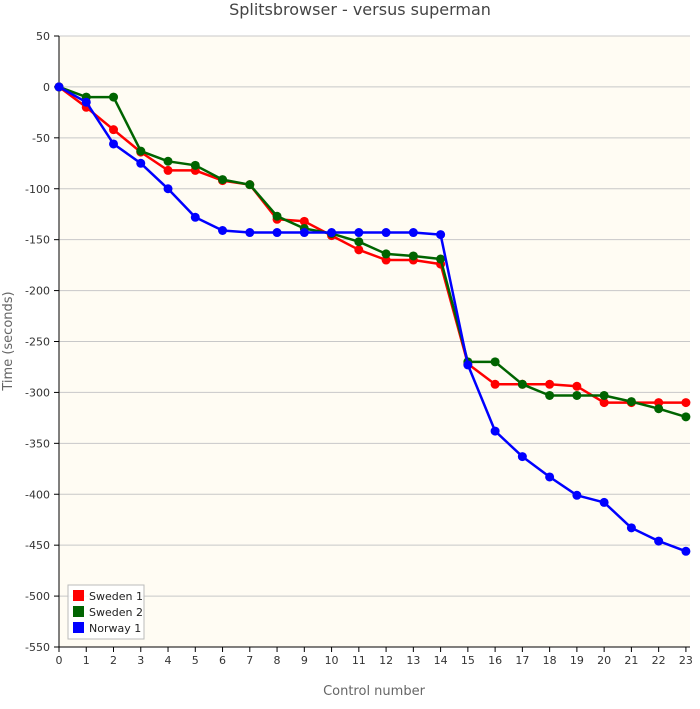 The width and height of the screenshot is (700, 709). Describe the element at coordinates (8, 341) in the screenshot. I see `y-axis-label: Time (seconds)` at that location.